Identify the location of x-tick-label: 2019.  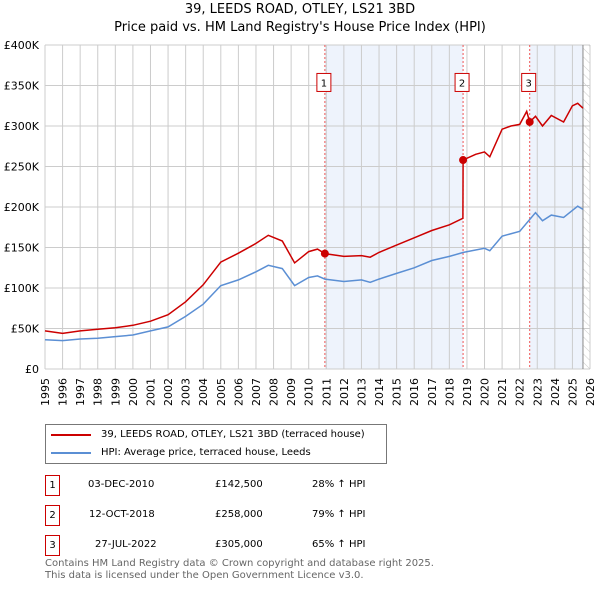
(467, 392).